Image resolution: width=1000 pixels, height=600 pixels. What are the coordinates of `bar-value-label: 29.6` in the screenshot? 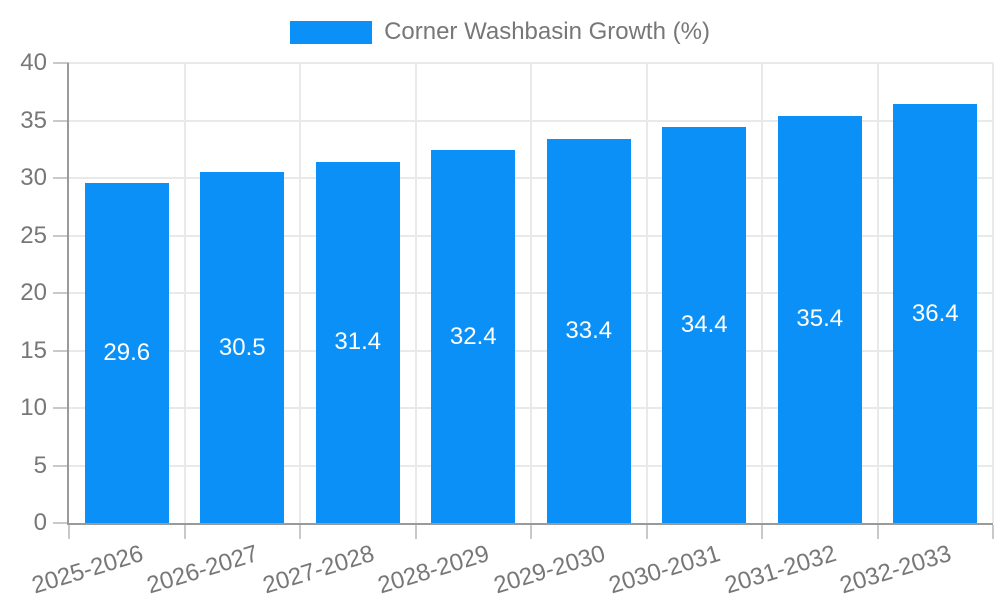 It's located at (127, 352).